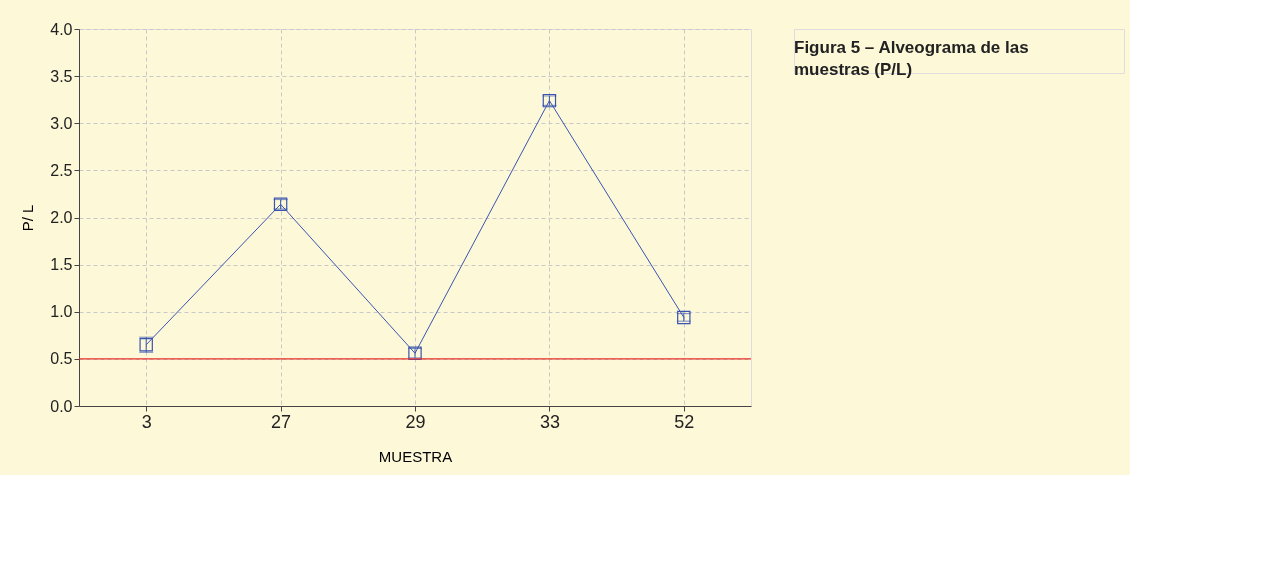 The height and width of the screenshot is (577, 1271). What do you see at coordinates (61, 312) in the screenshot?
I see `y-tick-label: 1.0` at bounding box center [61, 312].